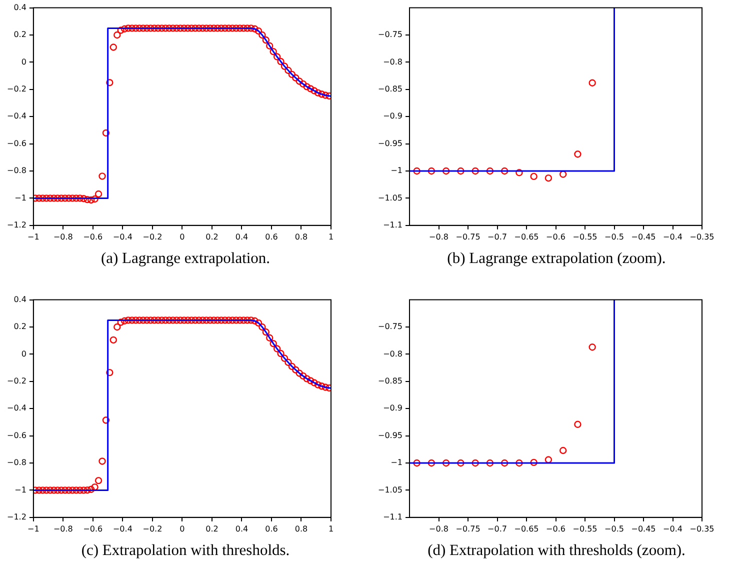 This screenshot has height=581, width=742. Describe the element at coordinates (526, 529) in the screenshot. I see `x-tick-label: −0.65` at that location.